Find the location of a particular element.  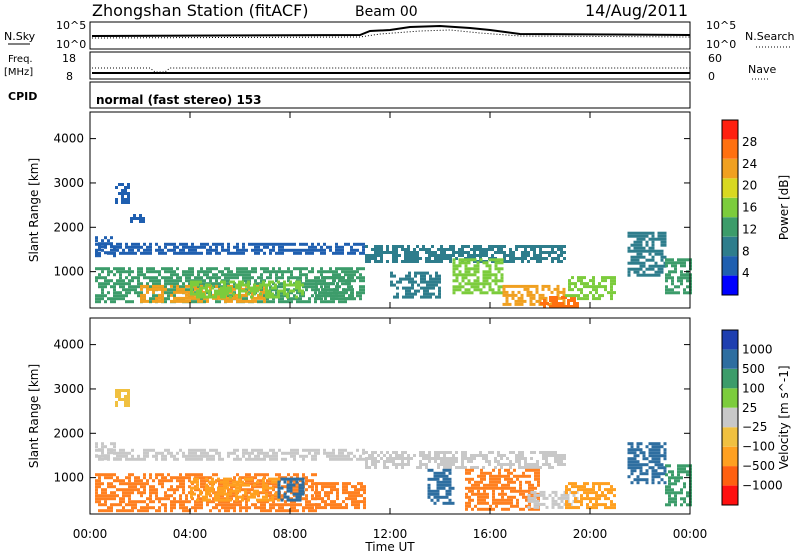

colorbar-frame is located at coordinates (730, 417).